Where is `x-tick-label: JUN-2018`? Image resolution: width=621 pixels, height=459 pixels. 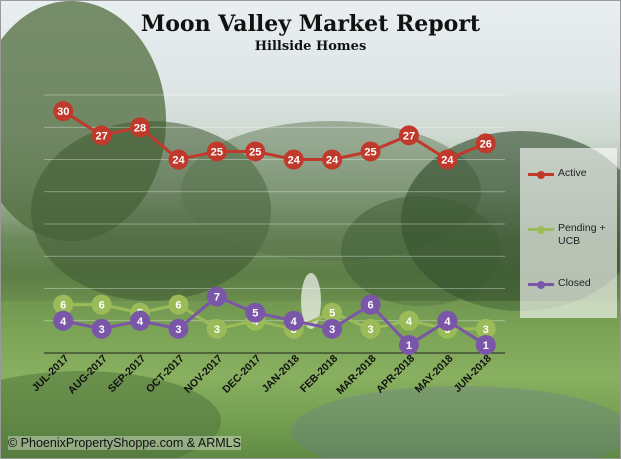
x-tick-label: JUN-2018 is located at coordinates (473, 374).